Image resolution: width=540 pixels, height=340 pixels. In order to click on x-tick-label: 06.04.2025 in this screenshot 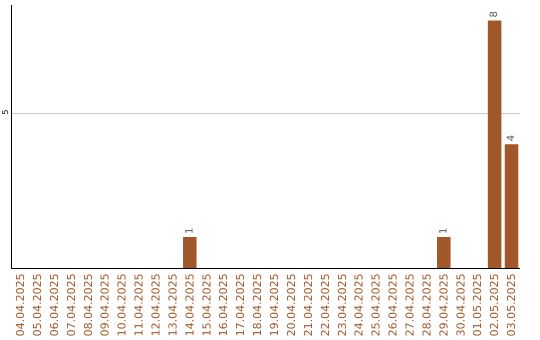, I will do `click(54, 304)`.